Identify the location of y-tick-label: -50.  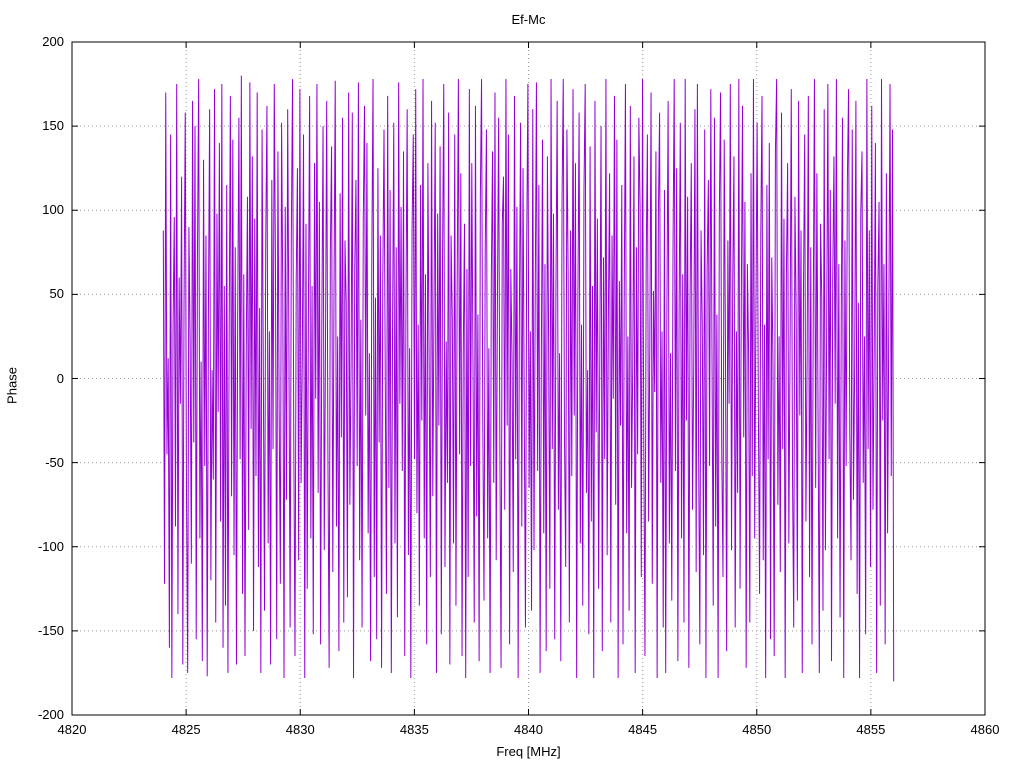
(54, 462).